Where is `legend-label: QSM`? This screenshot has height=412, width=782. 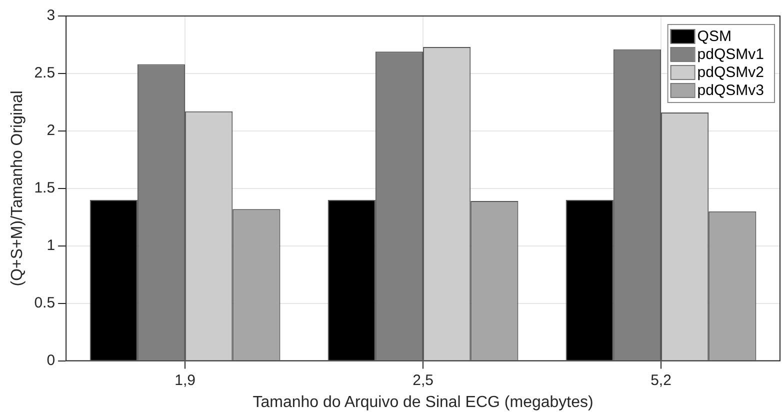 legend-label: QSM is located at coordinates (714, 37).